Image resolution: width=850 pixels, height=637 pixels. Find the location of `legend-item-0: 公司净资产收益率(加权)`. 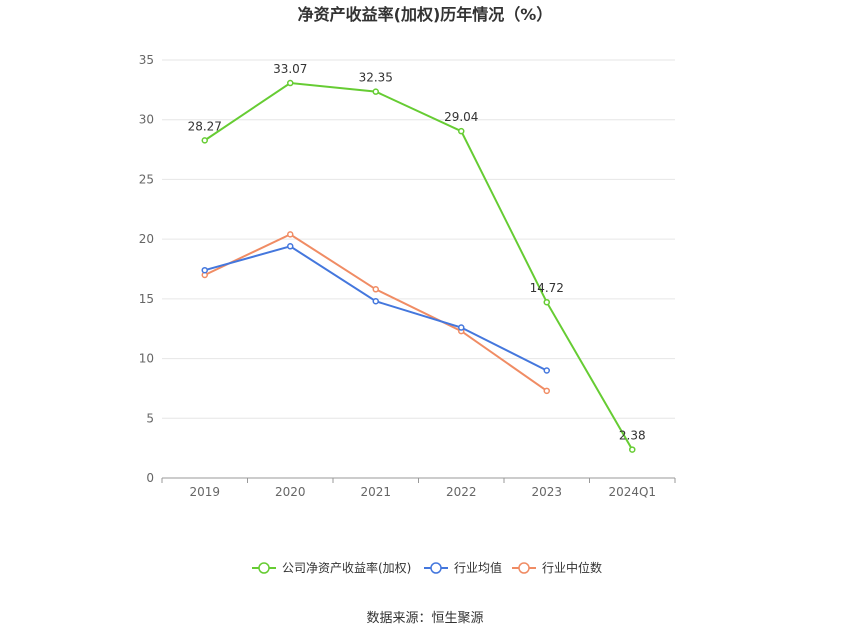

legend-item-0: 公司净资产收益率(加权) is located at coordinates (331, 567).